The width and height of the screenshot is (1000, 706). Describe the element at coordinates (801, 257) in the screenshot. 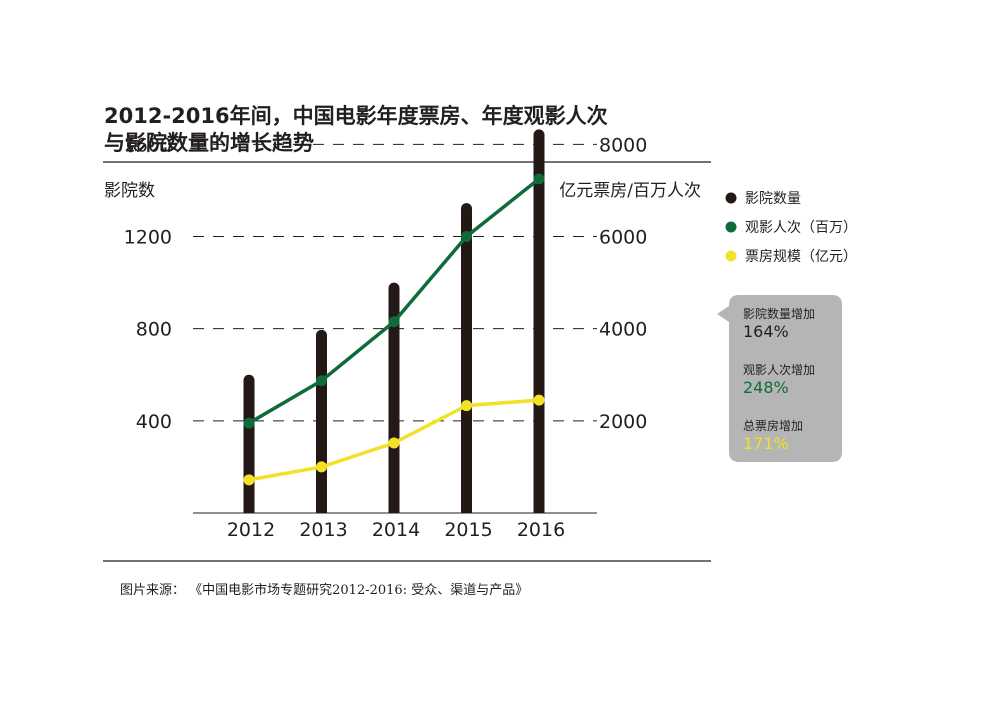

I see `legend-label: 票房规模（亿元）` at that location.